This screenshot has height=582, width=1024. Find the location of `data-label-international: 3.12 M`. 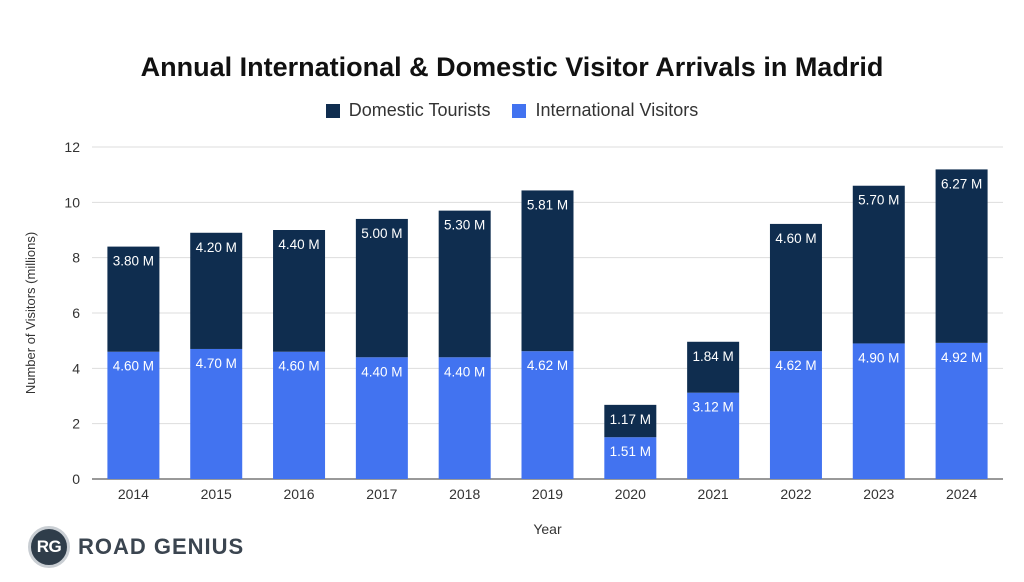

data-label-international: 3.12 M is located at coordinates (712, 407).